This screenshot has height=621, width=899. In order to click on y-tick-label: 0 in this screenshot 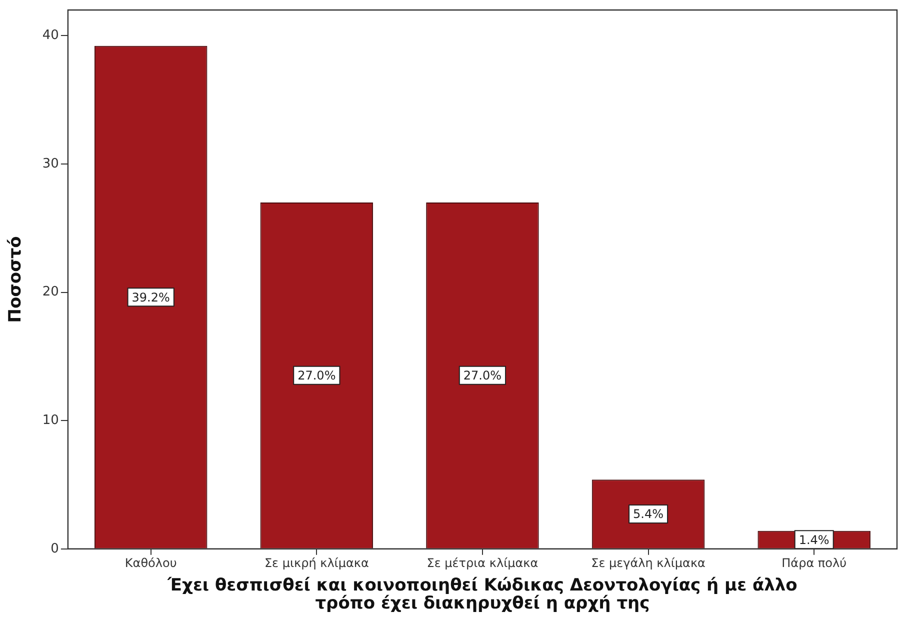, I will do `click(54, 548)`.